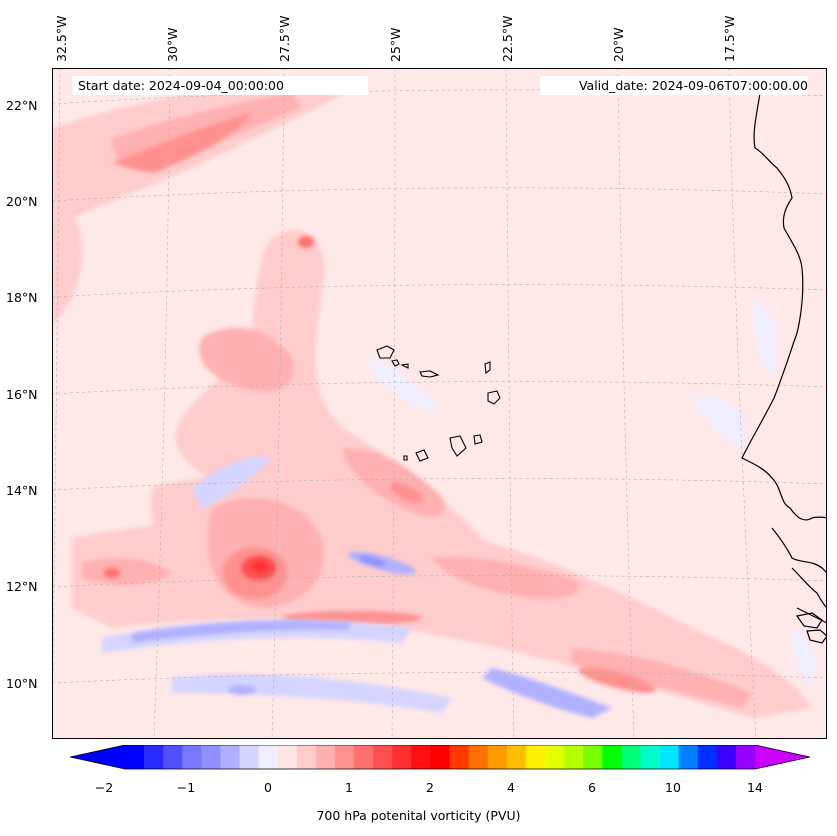  What do you see at coordinates (618, 44) in the screenshot?
I see `lon-label-20w: 20°W` at bounding box center [618, 44].